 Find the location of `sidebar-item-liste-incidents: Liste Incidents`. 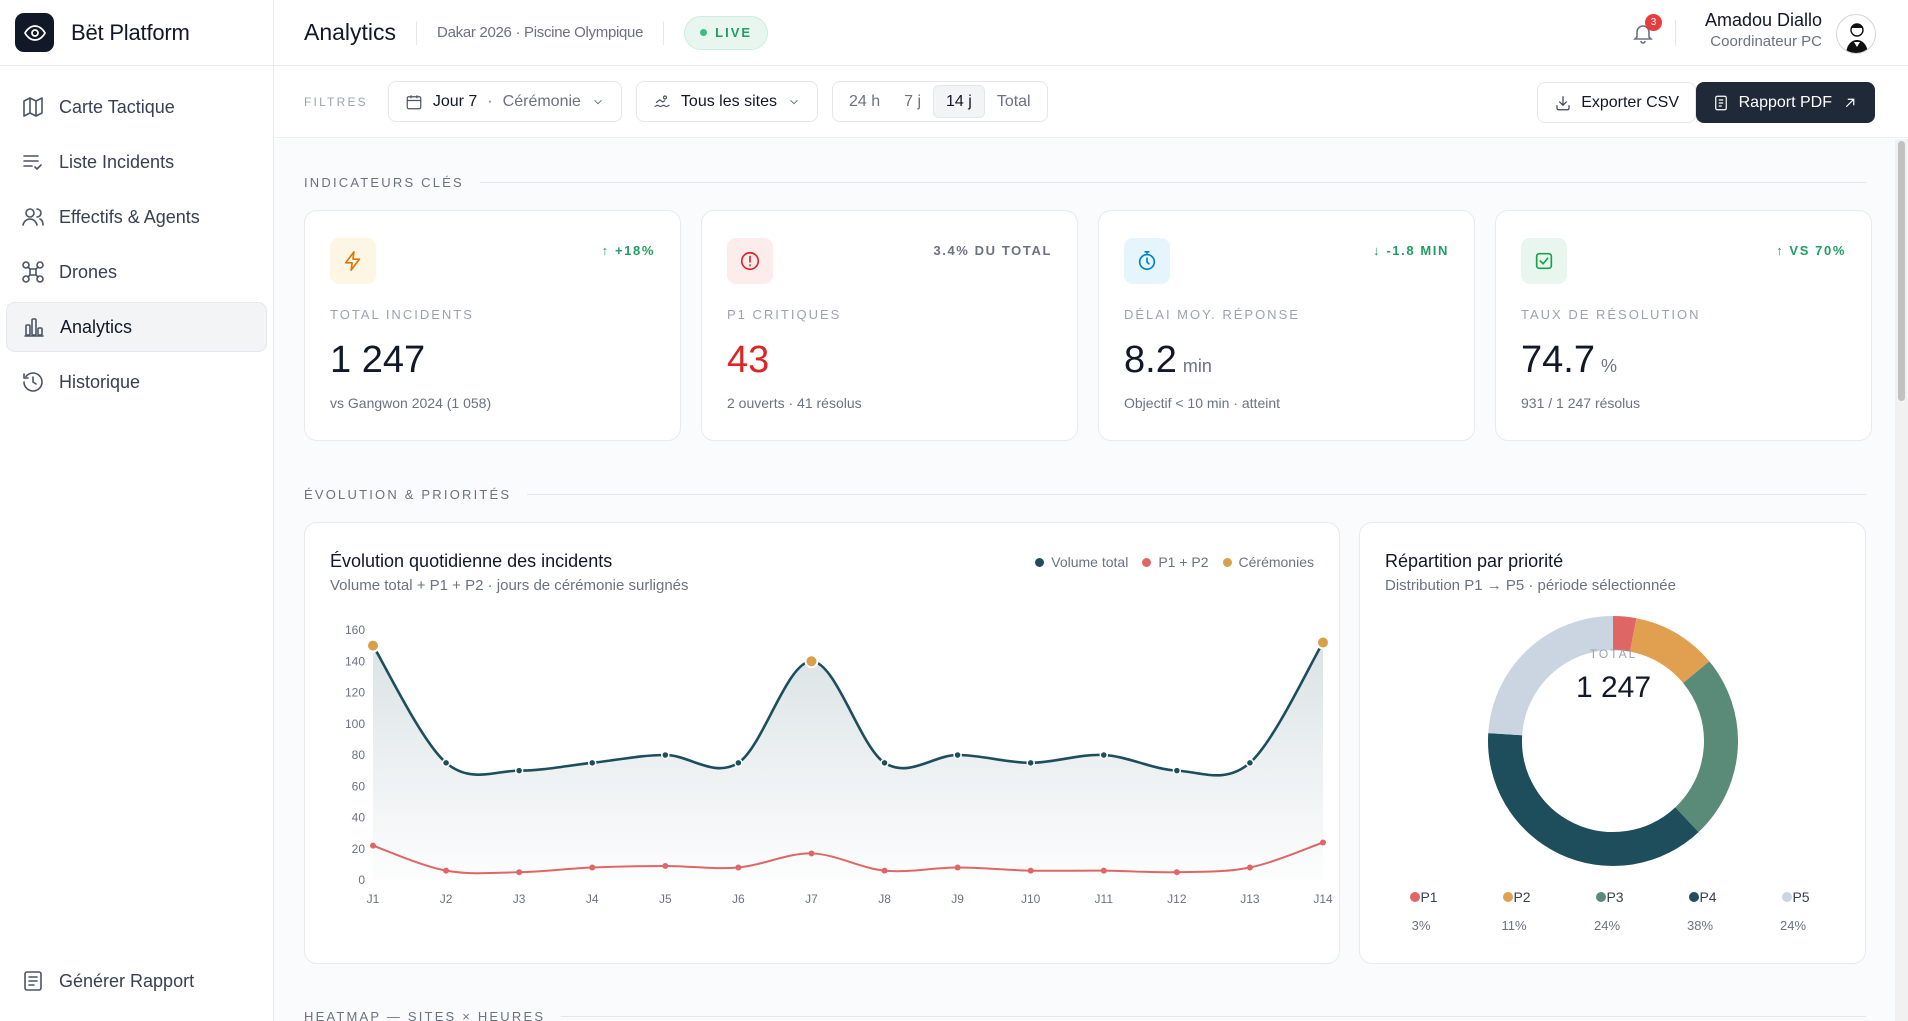

sidebar-item-liste-incidents: Liste Incidents is located at coordinates (136, 162).